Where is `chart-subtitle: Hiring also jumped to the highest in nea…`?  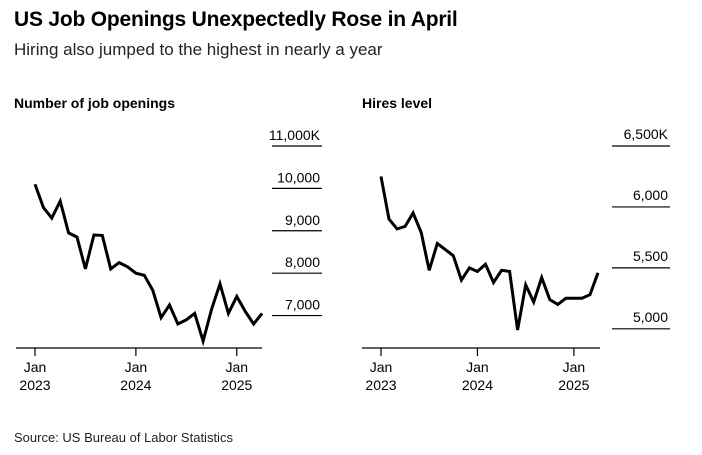
chart-subtitle: Hiring also jumped to the highest in nea… is located at coordinates (198, 49).